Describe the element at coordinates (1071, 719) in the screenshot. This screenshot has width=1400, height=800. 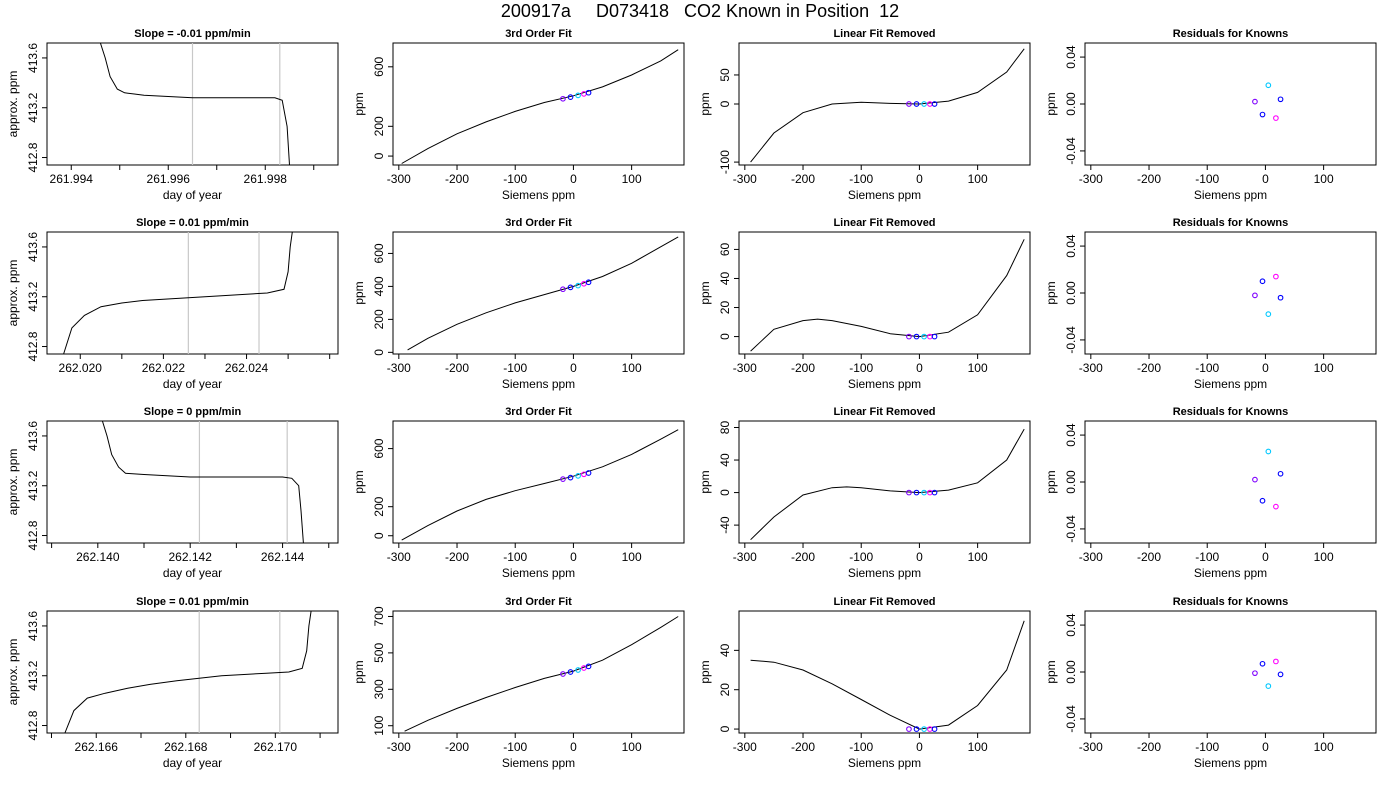
I see `y-tick-label: -0.04` at that location.